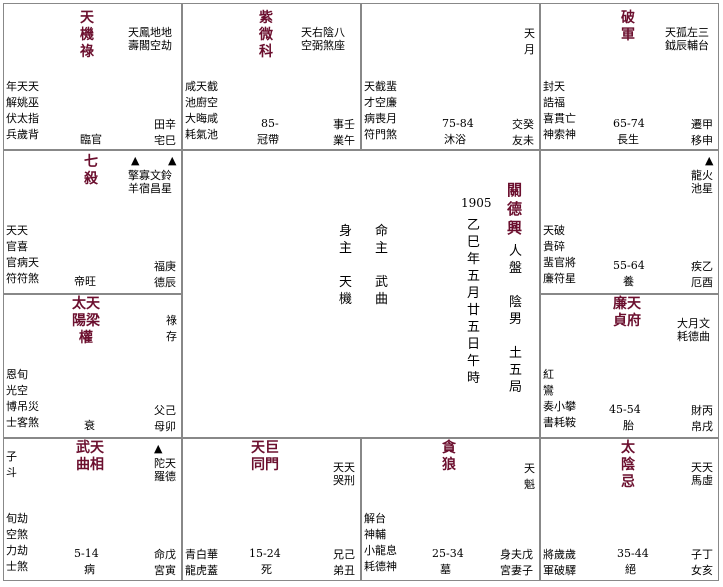 The image size is (723, 587). Describe the element at coordinates (92, 509) in the screenshot. I see `palace-yin: 武天 曲相 ▲ 陀天 羅德 子斗 旬劫 空煞 力劫 士煞 5-14 病 命戊 宮寅` at that location.